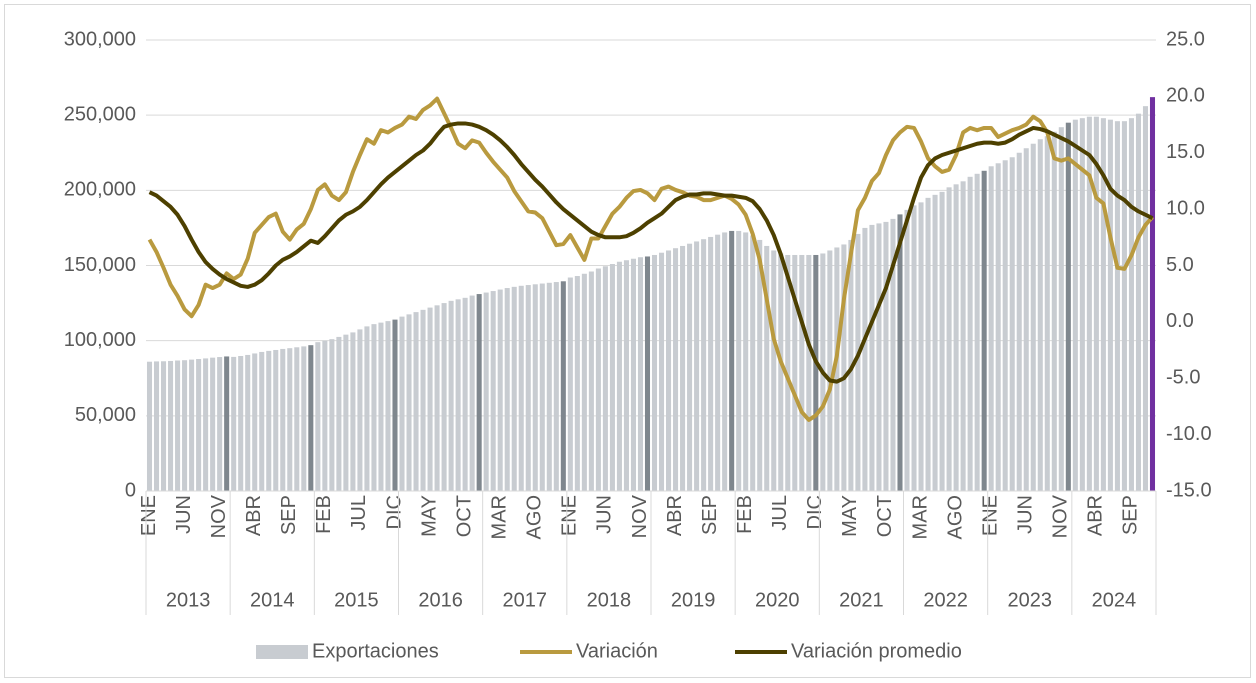 The height and width of the screenshot is (683, 1256). I want to click on y-tick-label: 250,000, so click(100, 114).